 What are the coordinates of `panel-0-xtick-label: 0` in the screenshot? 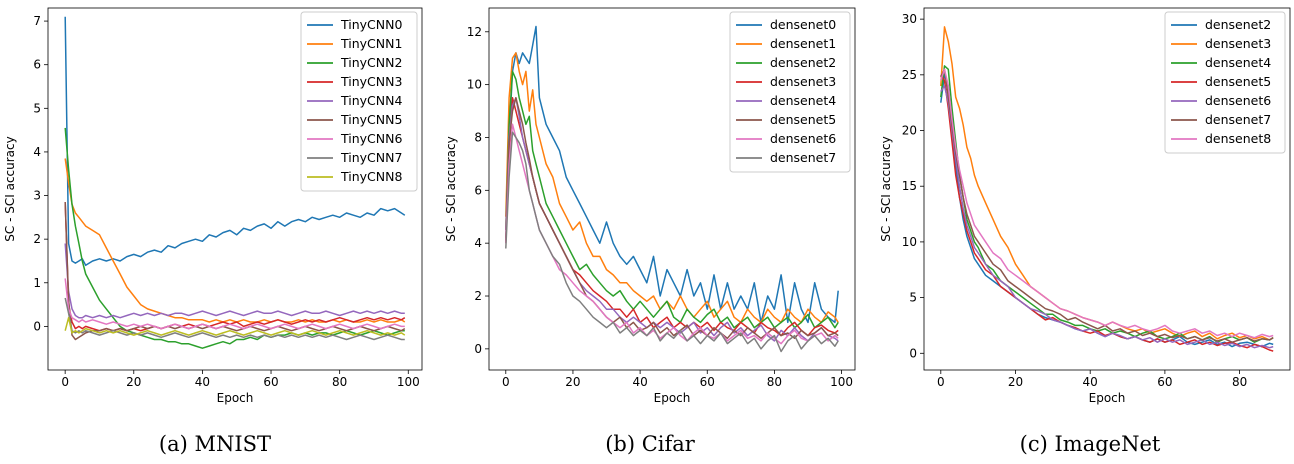 It's located at (65, 382).